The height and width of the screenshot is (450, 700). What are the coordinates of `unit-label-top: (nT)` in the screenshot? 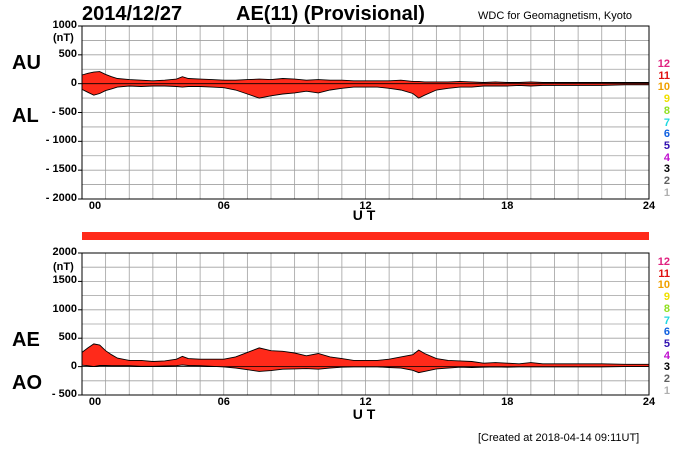 It's located at (63, 38).